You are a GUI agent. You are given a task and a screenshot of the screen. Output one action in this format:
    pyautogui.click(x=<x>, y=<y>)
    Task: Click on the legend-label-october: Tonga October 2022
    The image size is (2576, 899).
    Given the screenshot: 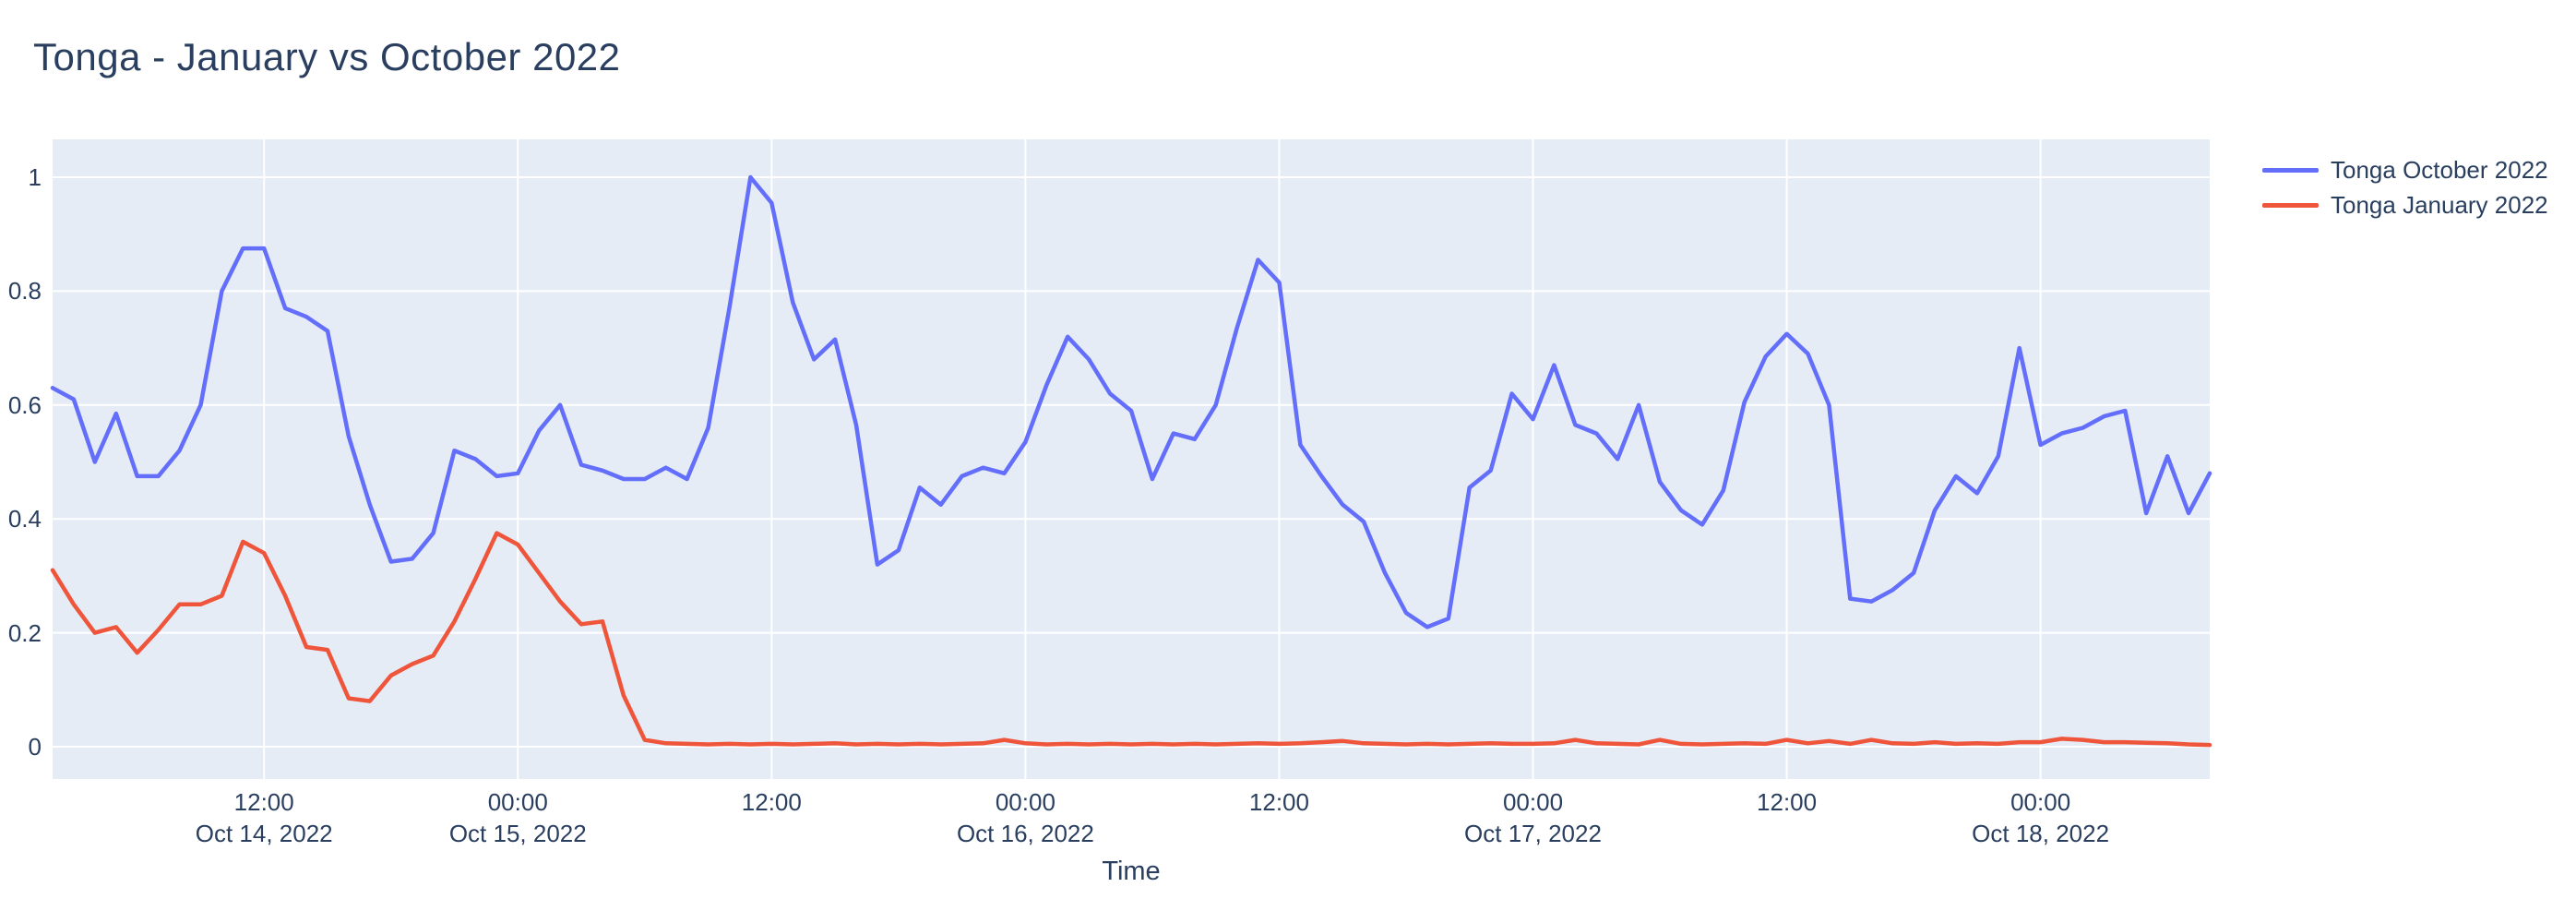 What is the action you would take?
    pyautogui.click(x=2439, y=169)
    